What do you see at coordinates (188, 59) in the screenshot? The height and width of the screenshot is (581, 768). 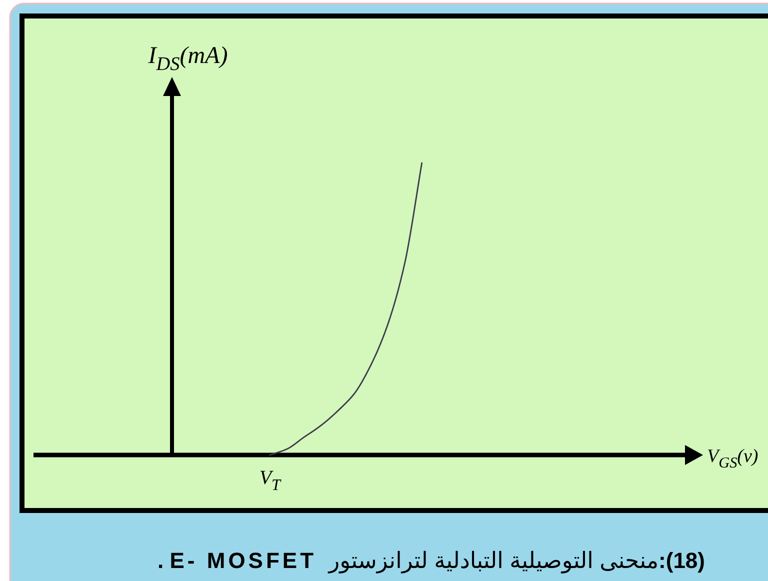 I see `y-axis-title: I$_{DS}$(mA)` at bounding box center [188, 59].